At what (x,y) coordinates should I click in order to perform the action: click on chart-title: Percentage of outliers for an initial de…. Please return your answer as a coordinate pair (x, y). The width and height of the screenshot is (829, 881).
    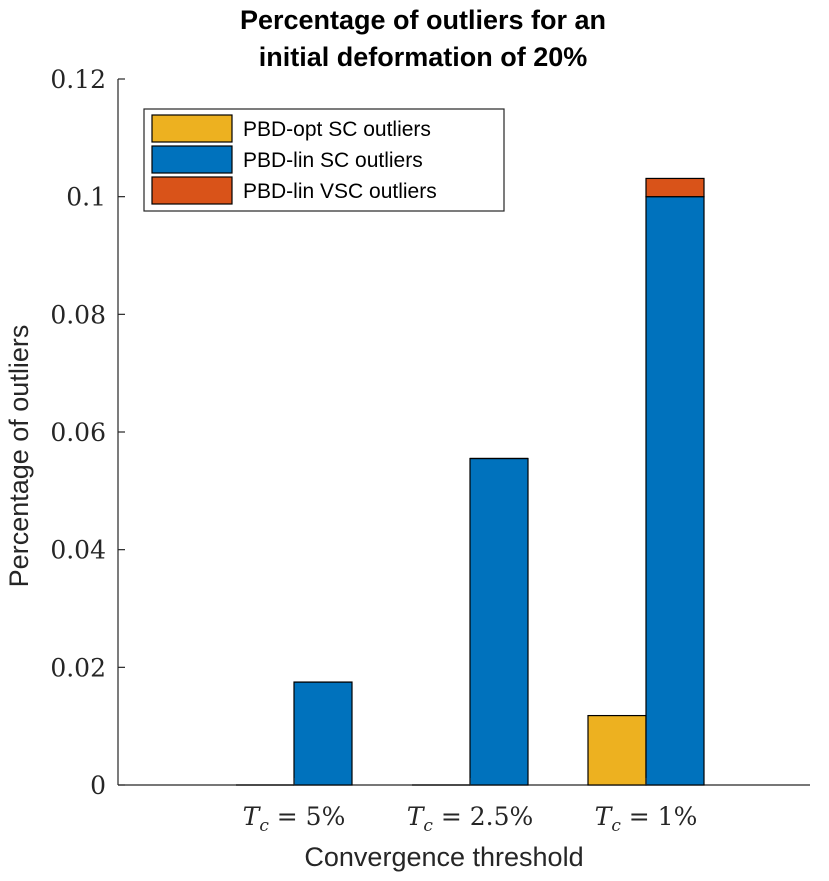
    Looking at the image, I should click on (423, 38).